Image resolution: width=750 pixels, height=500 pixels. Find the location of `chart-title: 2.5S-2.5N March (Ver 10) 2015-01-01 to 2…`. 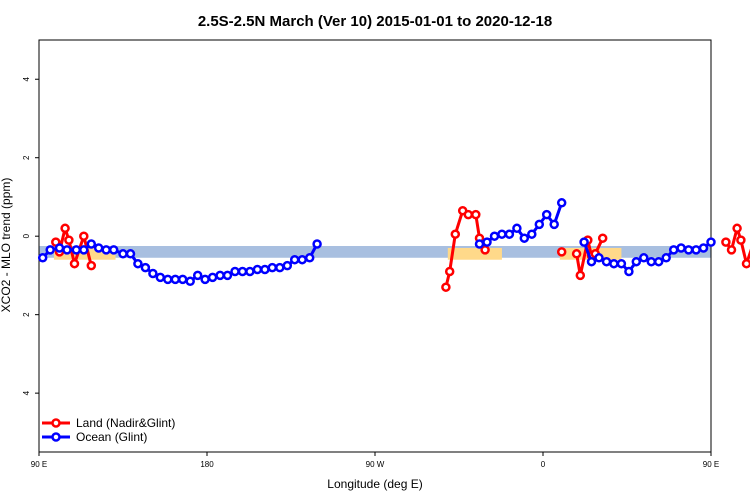

chart-title: 2.5S-2.5N March (Ver 10) 2015-01-01 to 2… is located at coordinates (375, 21).